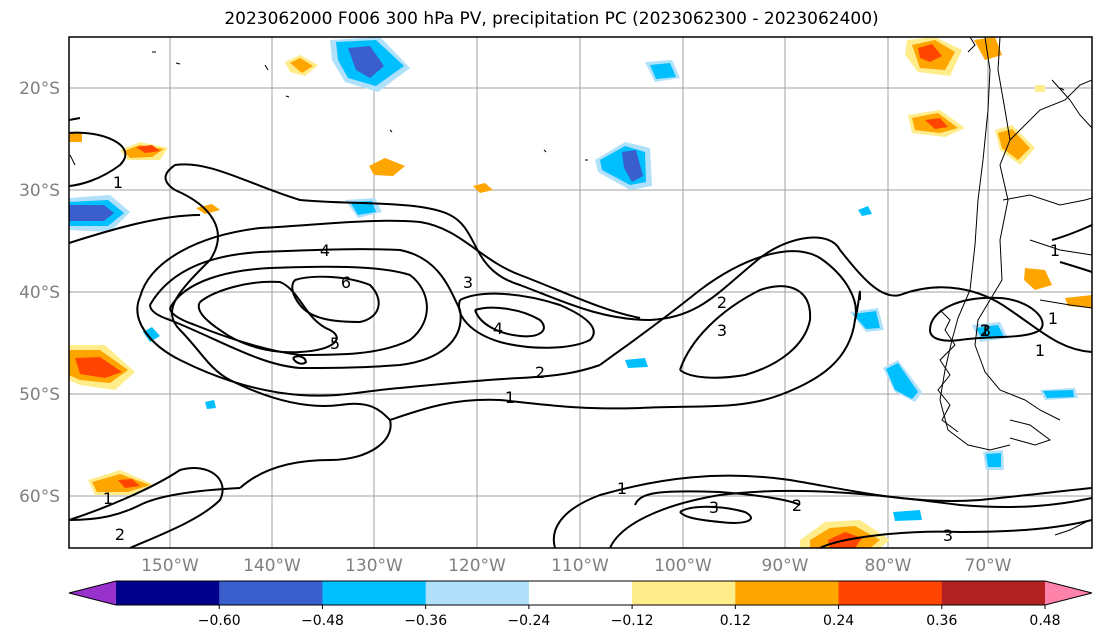  What do you see at coordinates (346, 282) in the screenshot?
I see `contour-label: 6` at bounding box center [346, 282].